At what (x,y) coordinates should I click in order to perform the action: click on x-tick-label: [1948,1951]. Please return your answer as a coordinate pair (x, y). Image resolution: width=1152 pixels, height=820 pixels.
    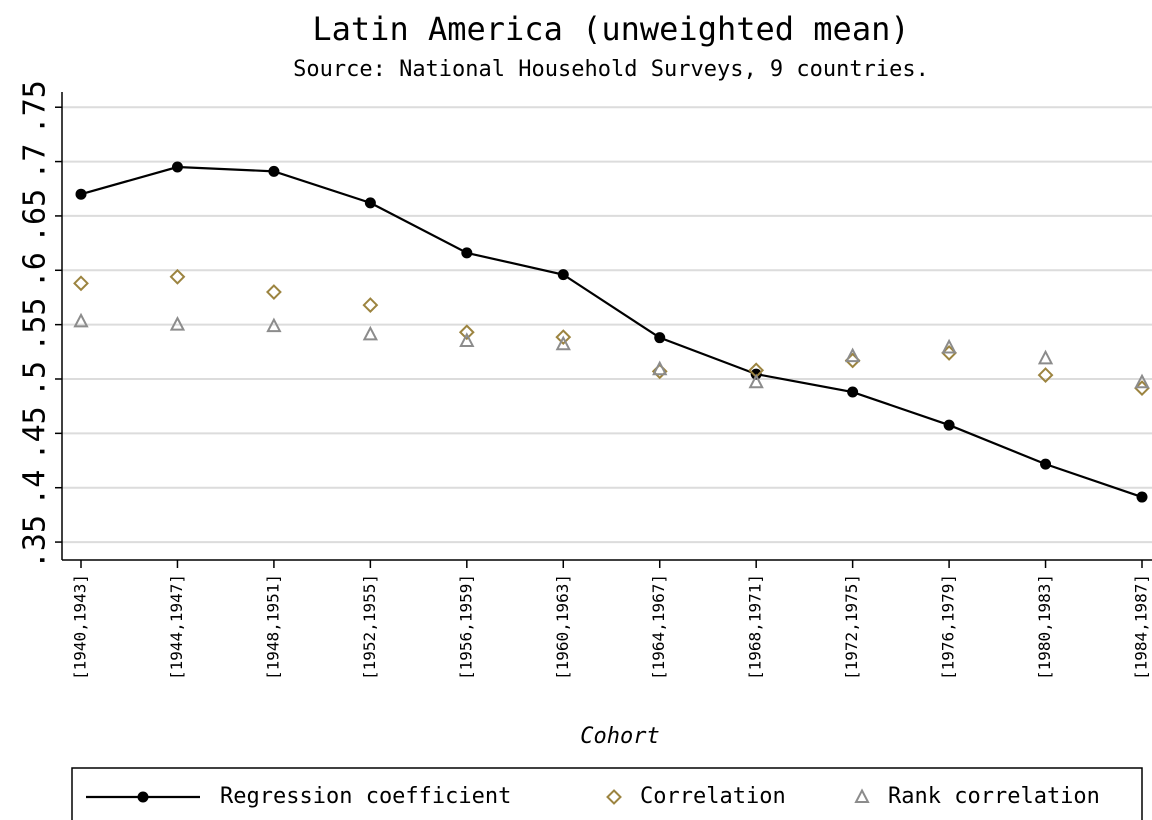
    Looking at the image, I should click on (272, 627).